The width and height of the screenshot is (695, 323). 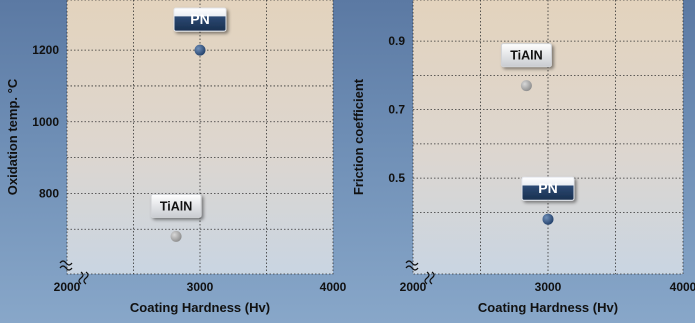 What do you see at coordinates (12, 136) in the screenshot?
I see `y-axis-title: Oxidation temp. °C` at bounding box center [12, 136].